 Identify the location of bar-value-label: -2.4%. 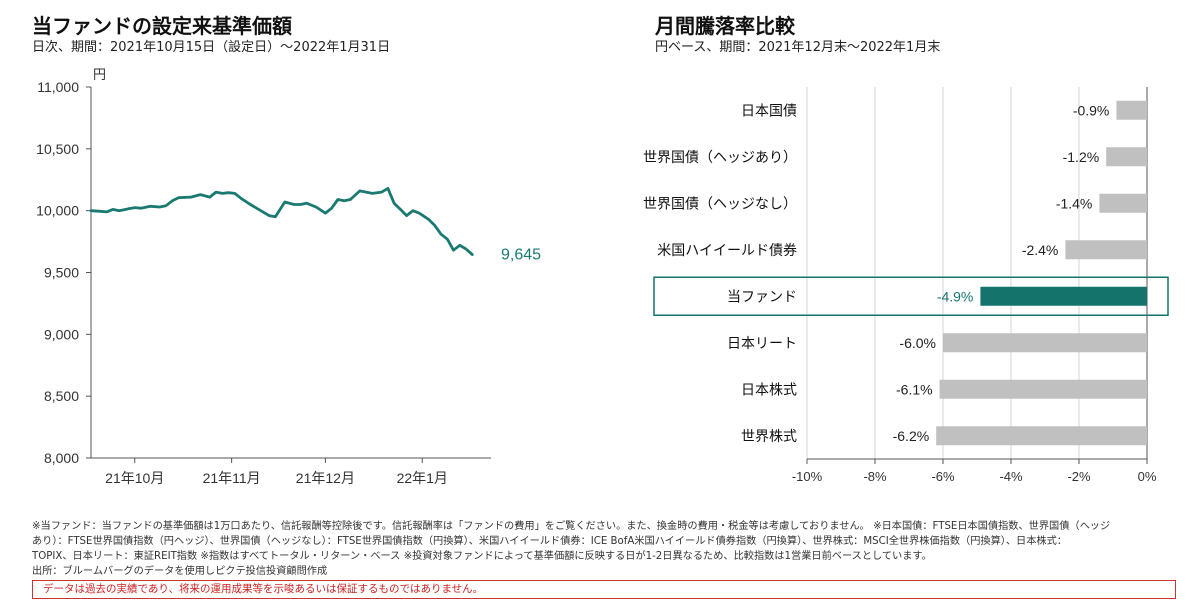
(1040, 250).